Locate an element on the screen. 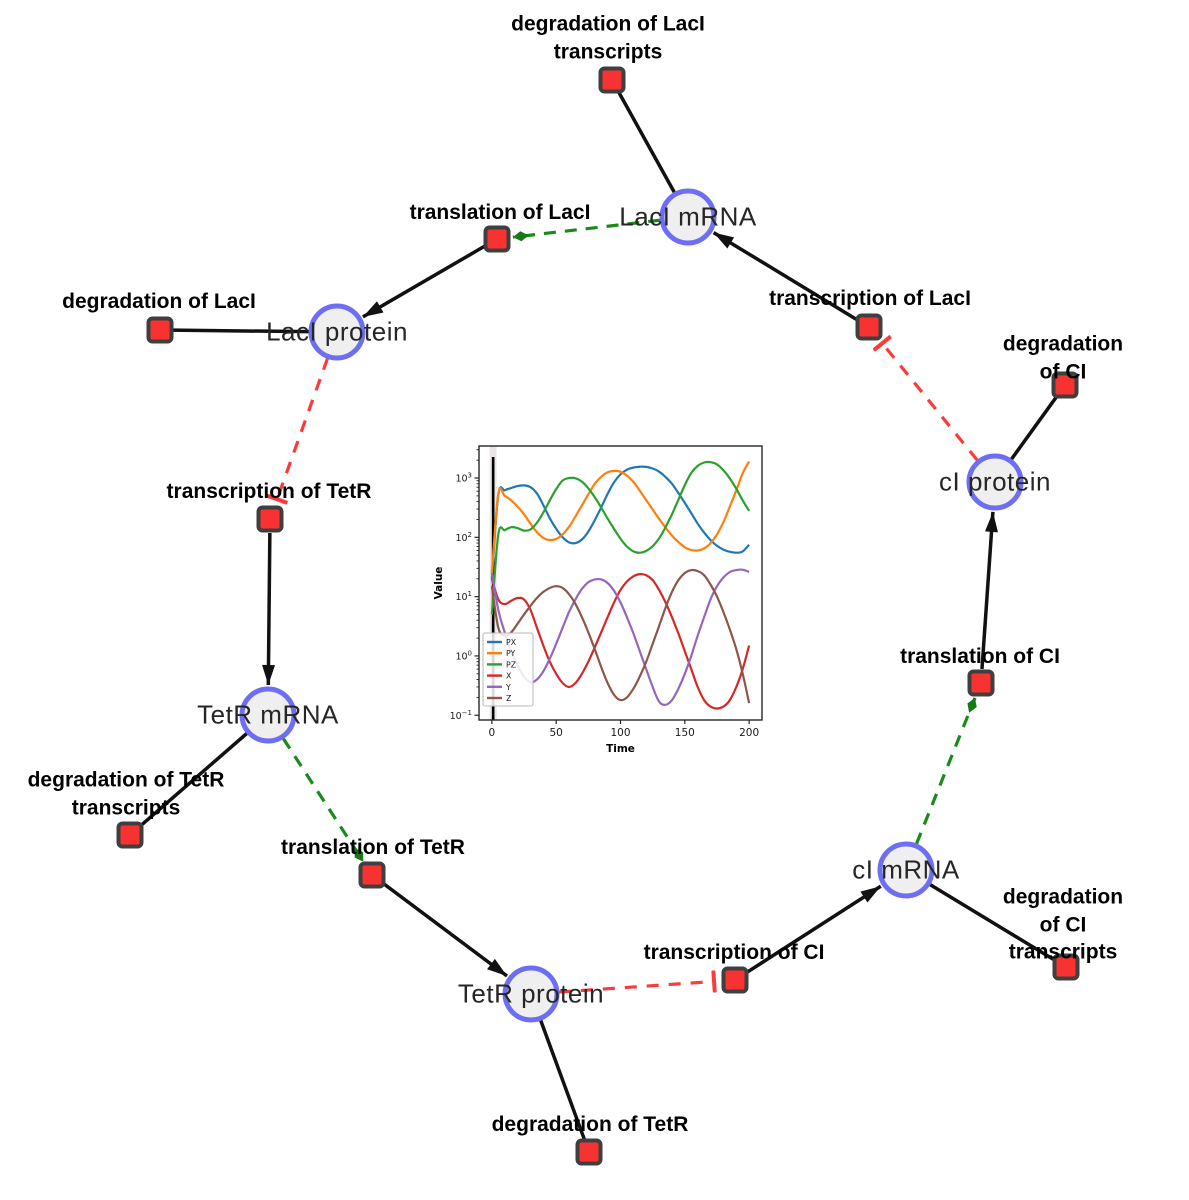 Image resolution: width=1189 pixels, height=1200 pixels. species-node-laci-mrna is located at coordinates (688, 217).